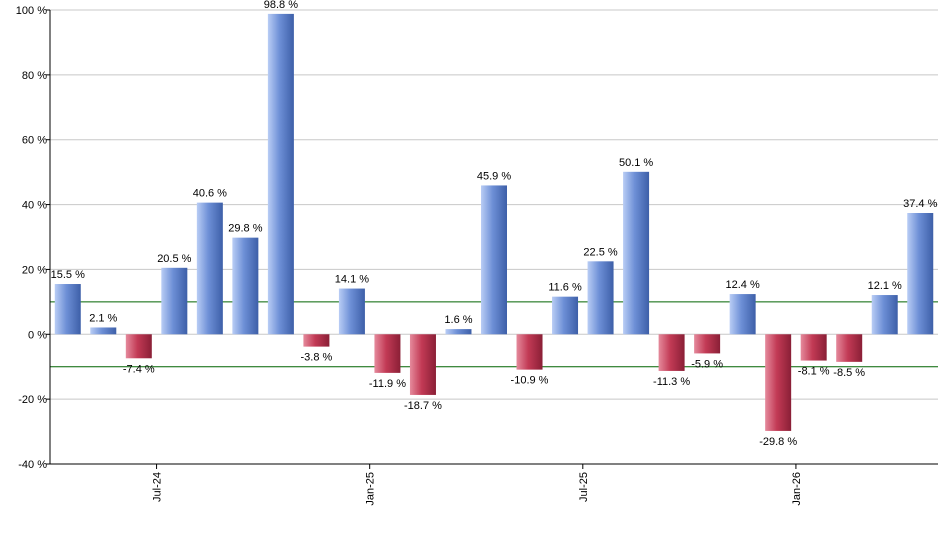 Image resolution: width=940 pixels, height=555 pixels. Describe the element at coordinates (636, 163) in the screenshot. I see `data-label: 50.1 %` at that location.